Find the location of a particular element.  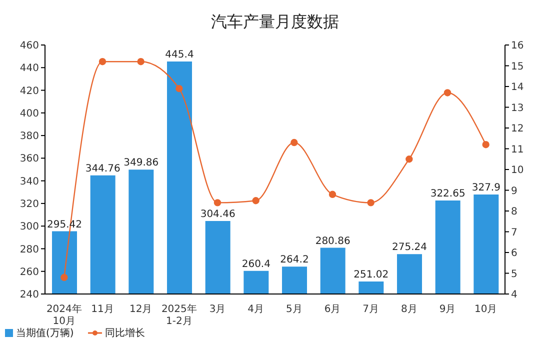

y2-tick-label: 11 is located at coordinates (517, 150).